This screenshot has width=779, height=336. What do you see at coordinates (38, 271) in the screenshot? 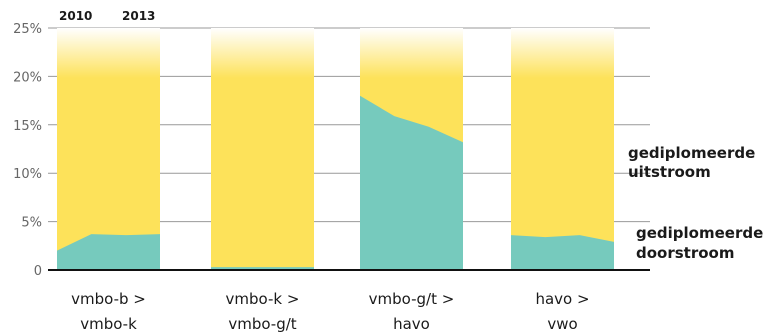
I see `y-tick-label-0: 0` at bounding box center [38, 271].